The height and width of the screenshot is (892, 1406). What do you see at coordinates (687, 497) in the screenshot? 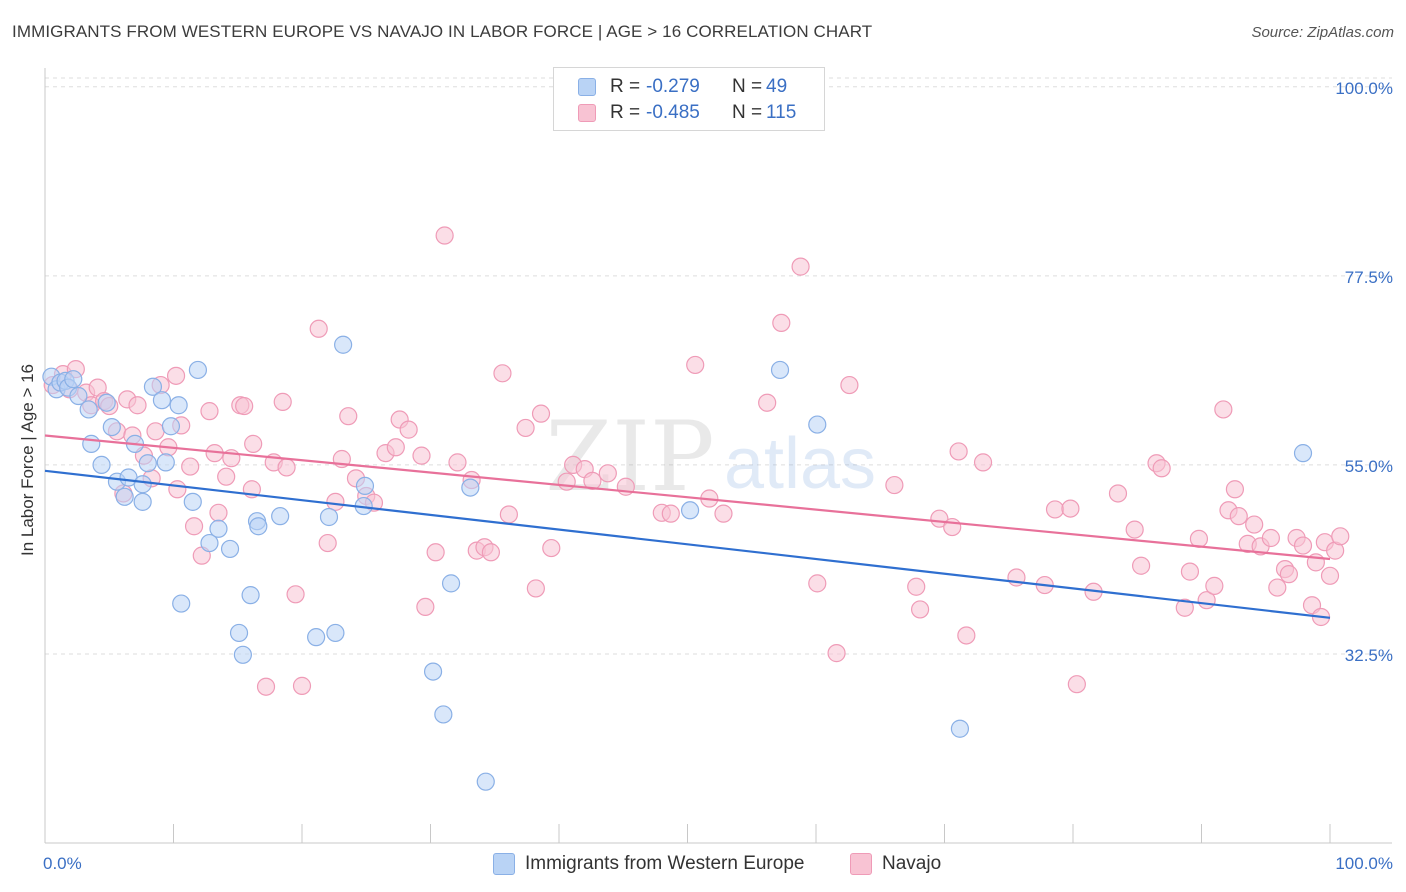
I see `navajo-trend-line` at bounding box center [687, 497].